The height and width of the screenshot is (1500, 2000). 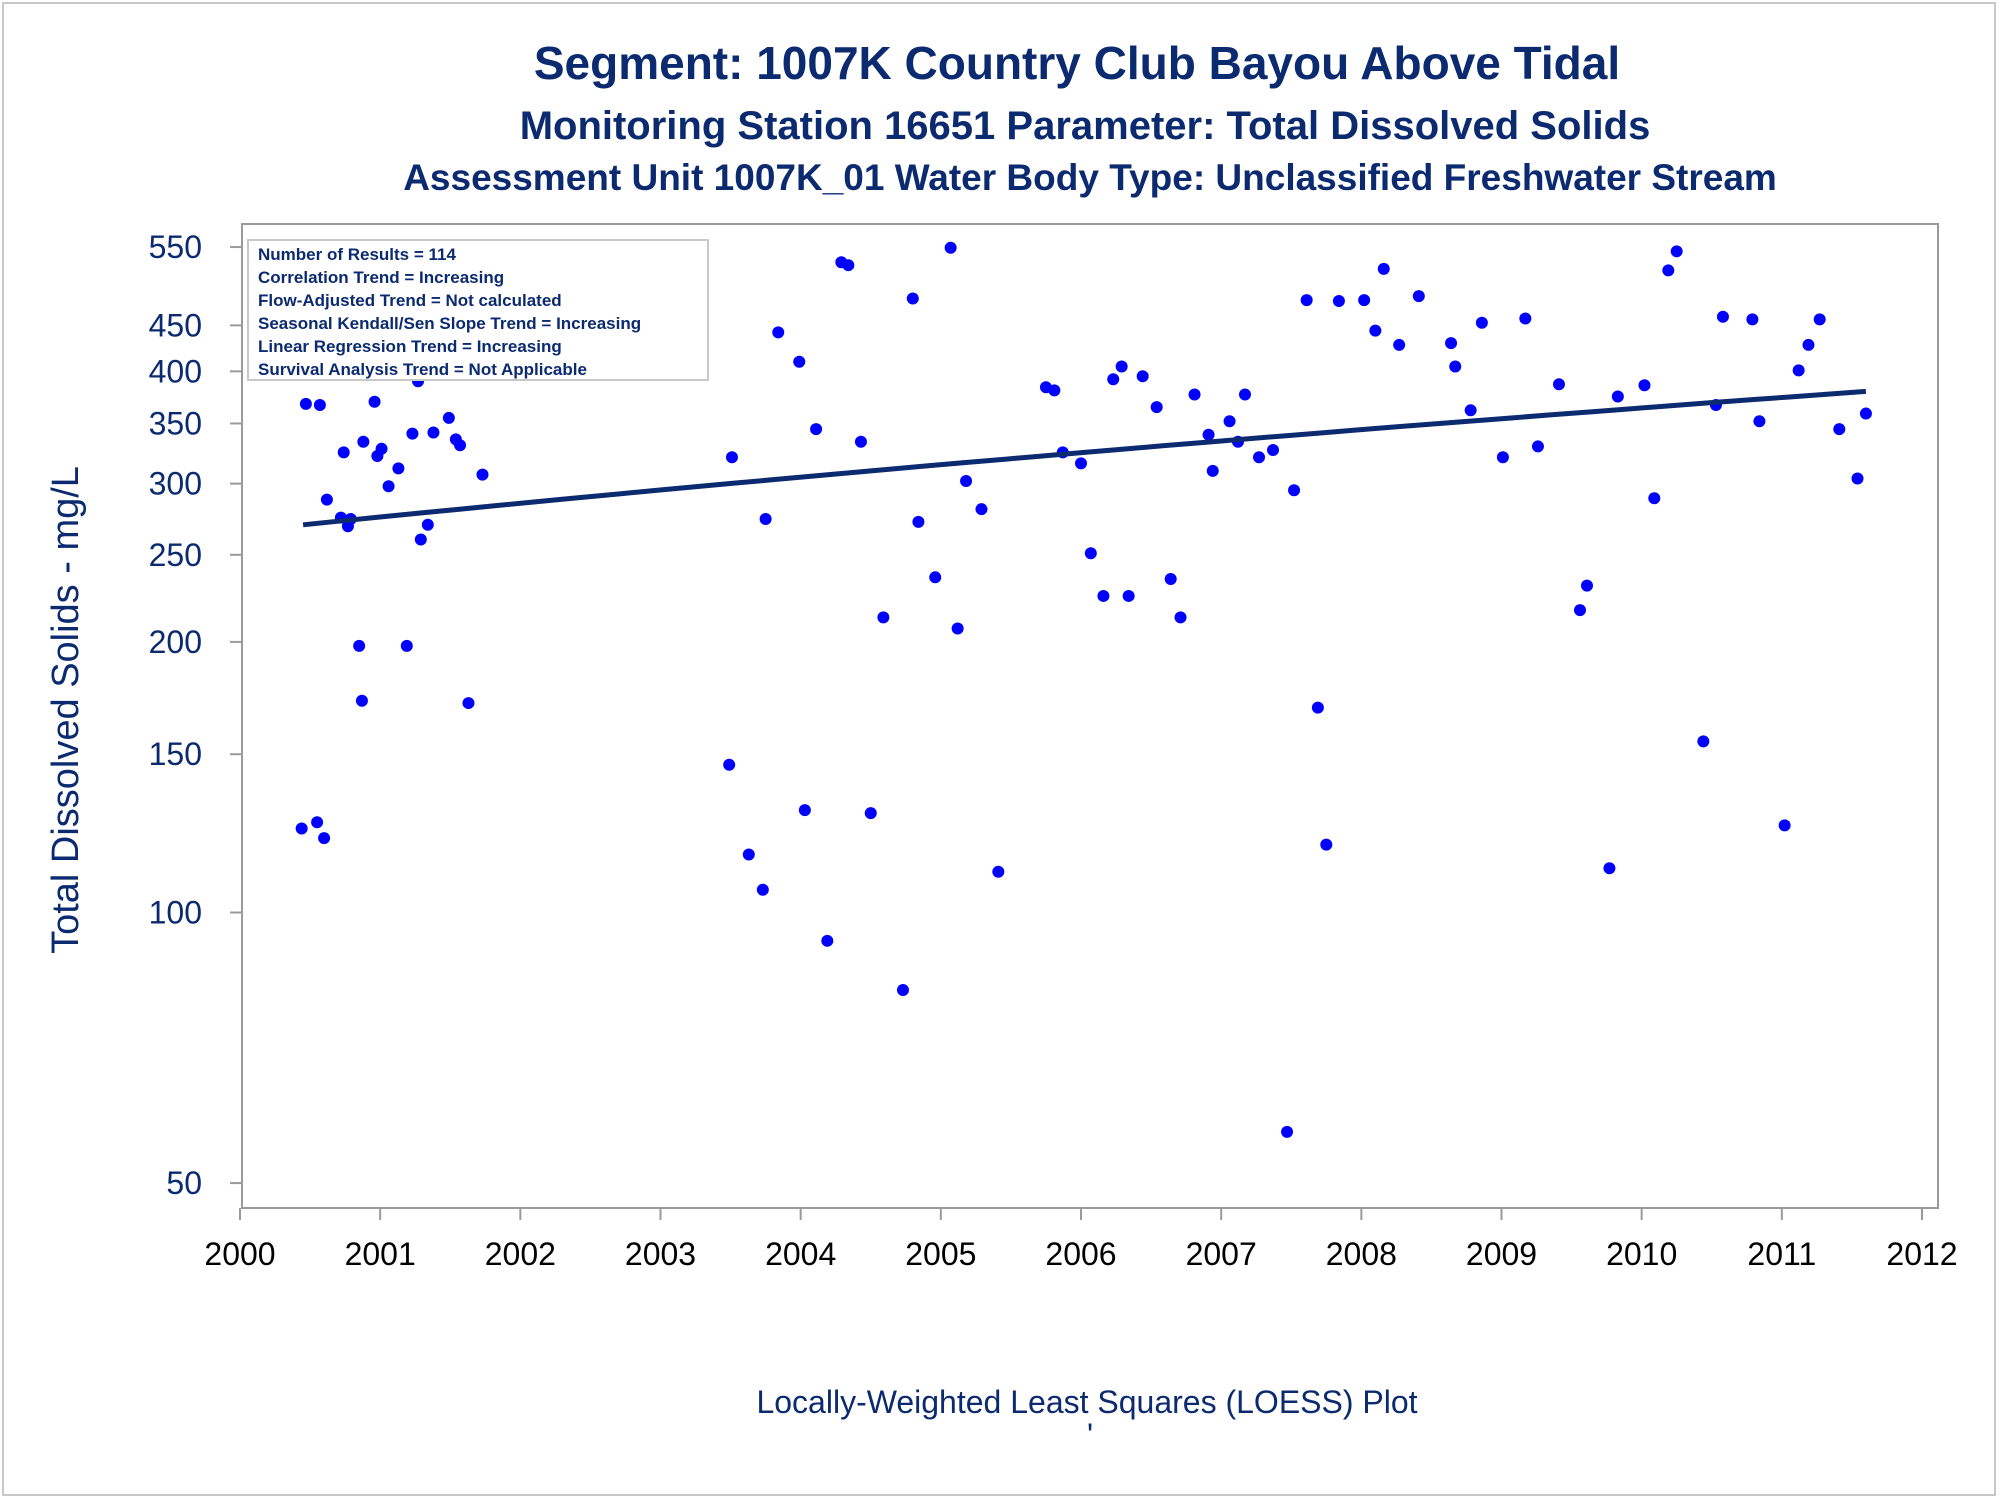 What do you see at coordinates (175, 484) in the screenshot?
I see `y-tick-label: 300` at bounding box center [175, 484].